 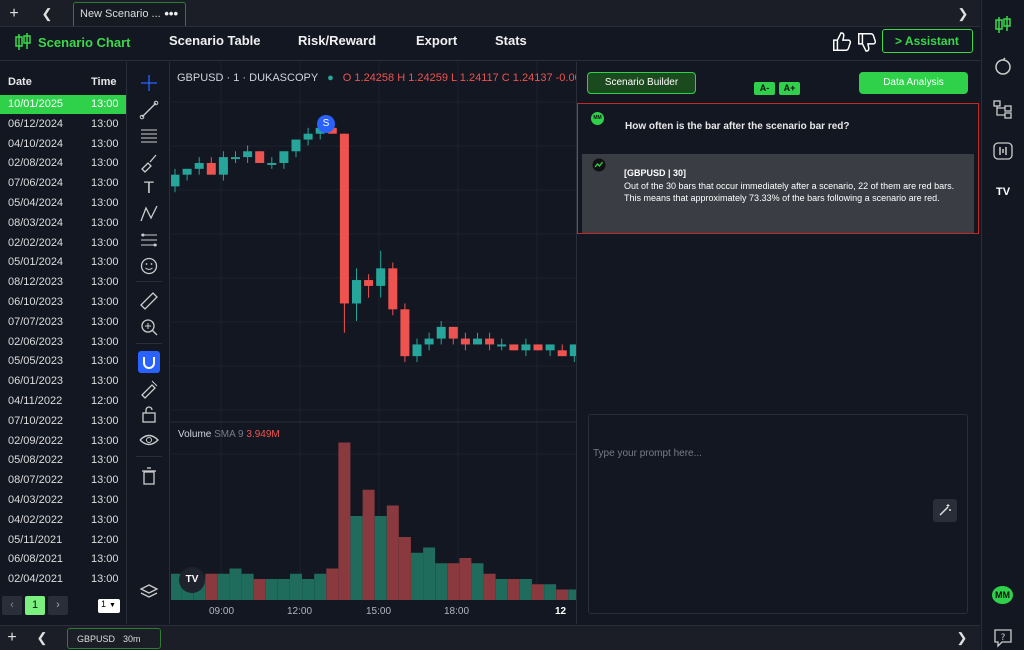 What do you see at coordinates (149, 162) in the screenshot?
I see `brush-icon` at bounding box center [149, 162].